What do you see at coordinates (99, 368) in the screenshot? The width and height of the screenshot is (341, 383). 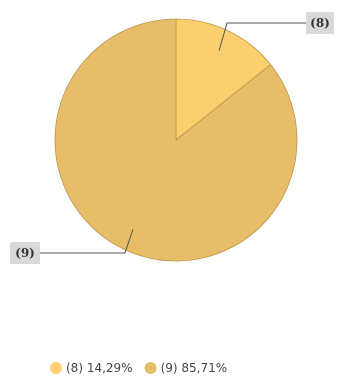 I see `legend-label: (8) 14,29%` at bounding box center [99, 368].